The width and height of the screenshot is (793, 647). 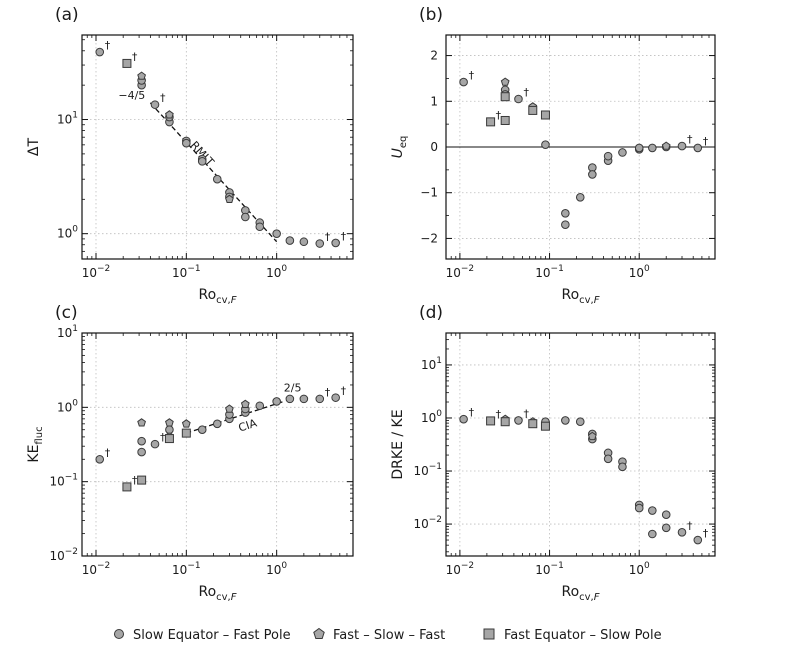 What do you see at coordinates (429, 193) in the screenshot?
I see `y-tick-label: −1` at bounding box center [429, 193].